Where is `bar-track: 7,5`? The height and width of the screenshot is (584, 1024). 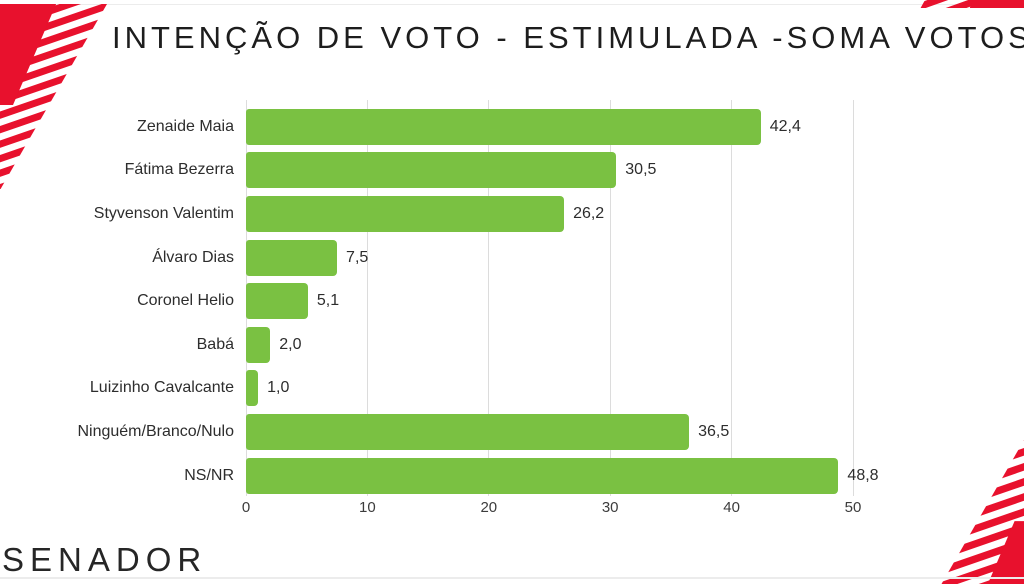
bar-track: 7,5 is located at coordinates (549, 257).